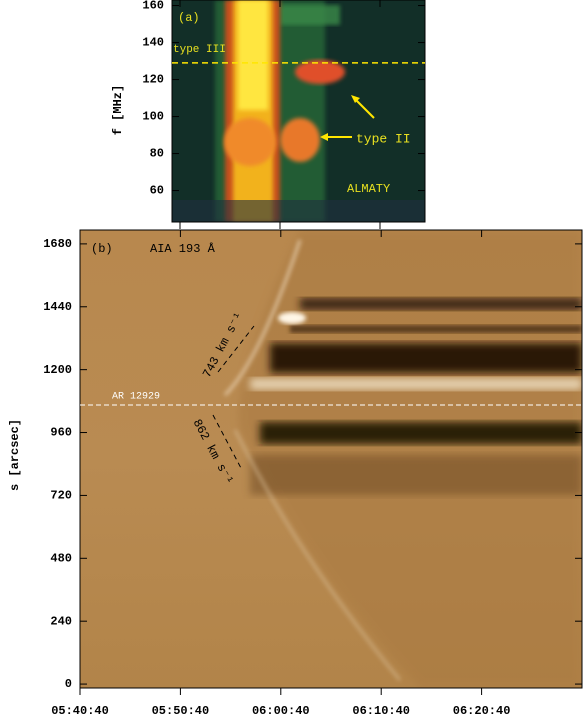  What do you see at coordinates (153, 80) in the screenshot?
I see `y-tick-label: 120` at bounding box center [153, 80].